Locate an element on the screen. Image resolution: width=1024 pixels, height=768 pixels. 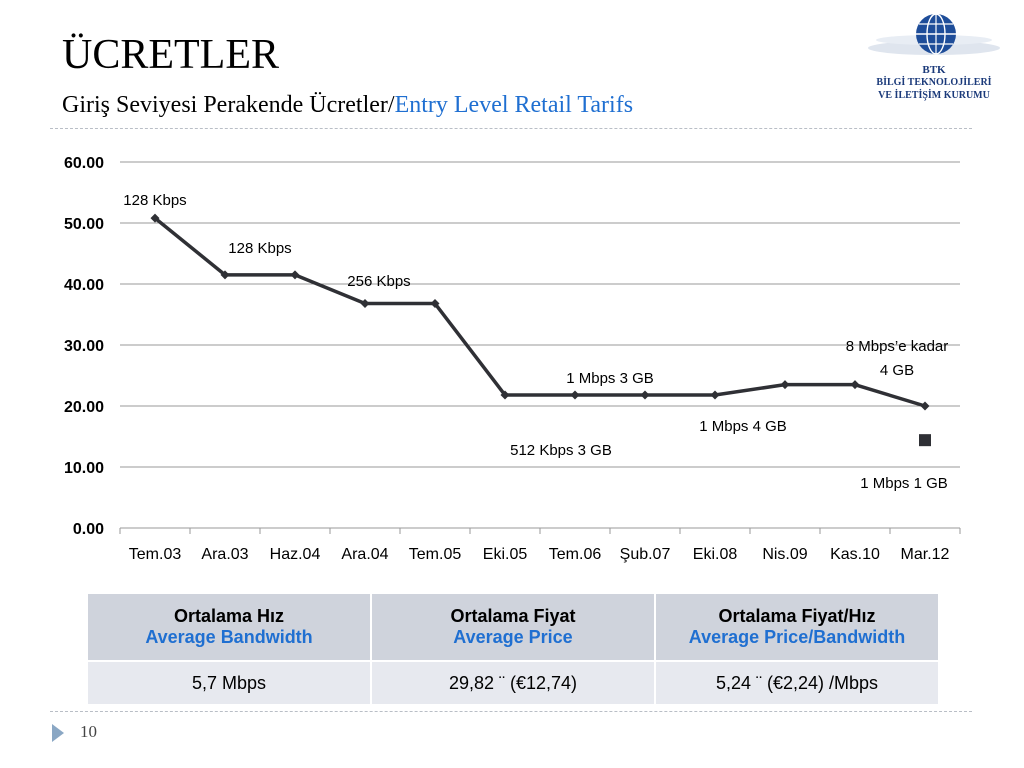
cell-avg-price: 29,82 ¨ (€12,74) is located at coordinates (513, 683).